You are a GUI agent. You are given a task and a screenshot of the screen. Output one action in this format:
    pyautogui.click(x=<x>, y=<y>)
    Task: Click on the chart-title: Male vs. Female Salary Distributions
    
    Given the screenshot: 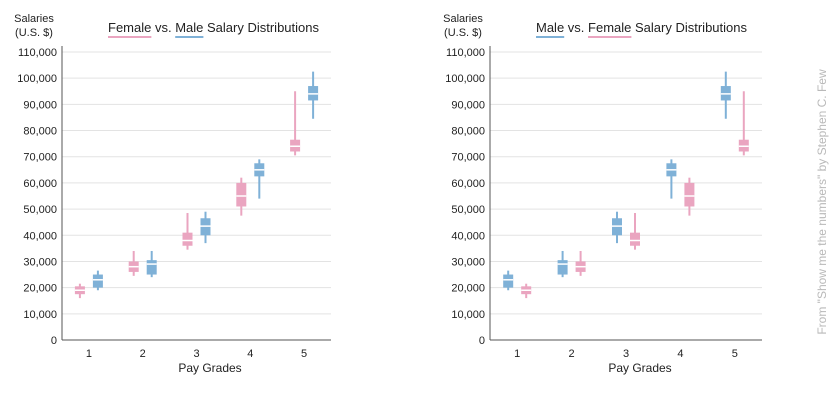 What is the action you would take?
    pyautogui.click(x=641, y=27)
    